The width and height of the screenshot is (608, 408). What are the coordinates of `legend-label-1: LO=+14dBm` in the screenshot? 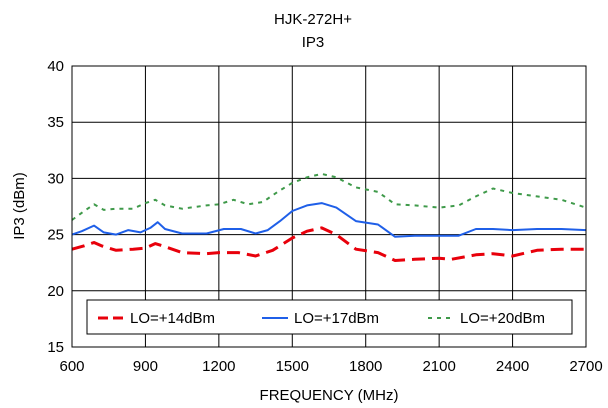 It's located at (172, 318).